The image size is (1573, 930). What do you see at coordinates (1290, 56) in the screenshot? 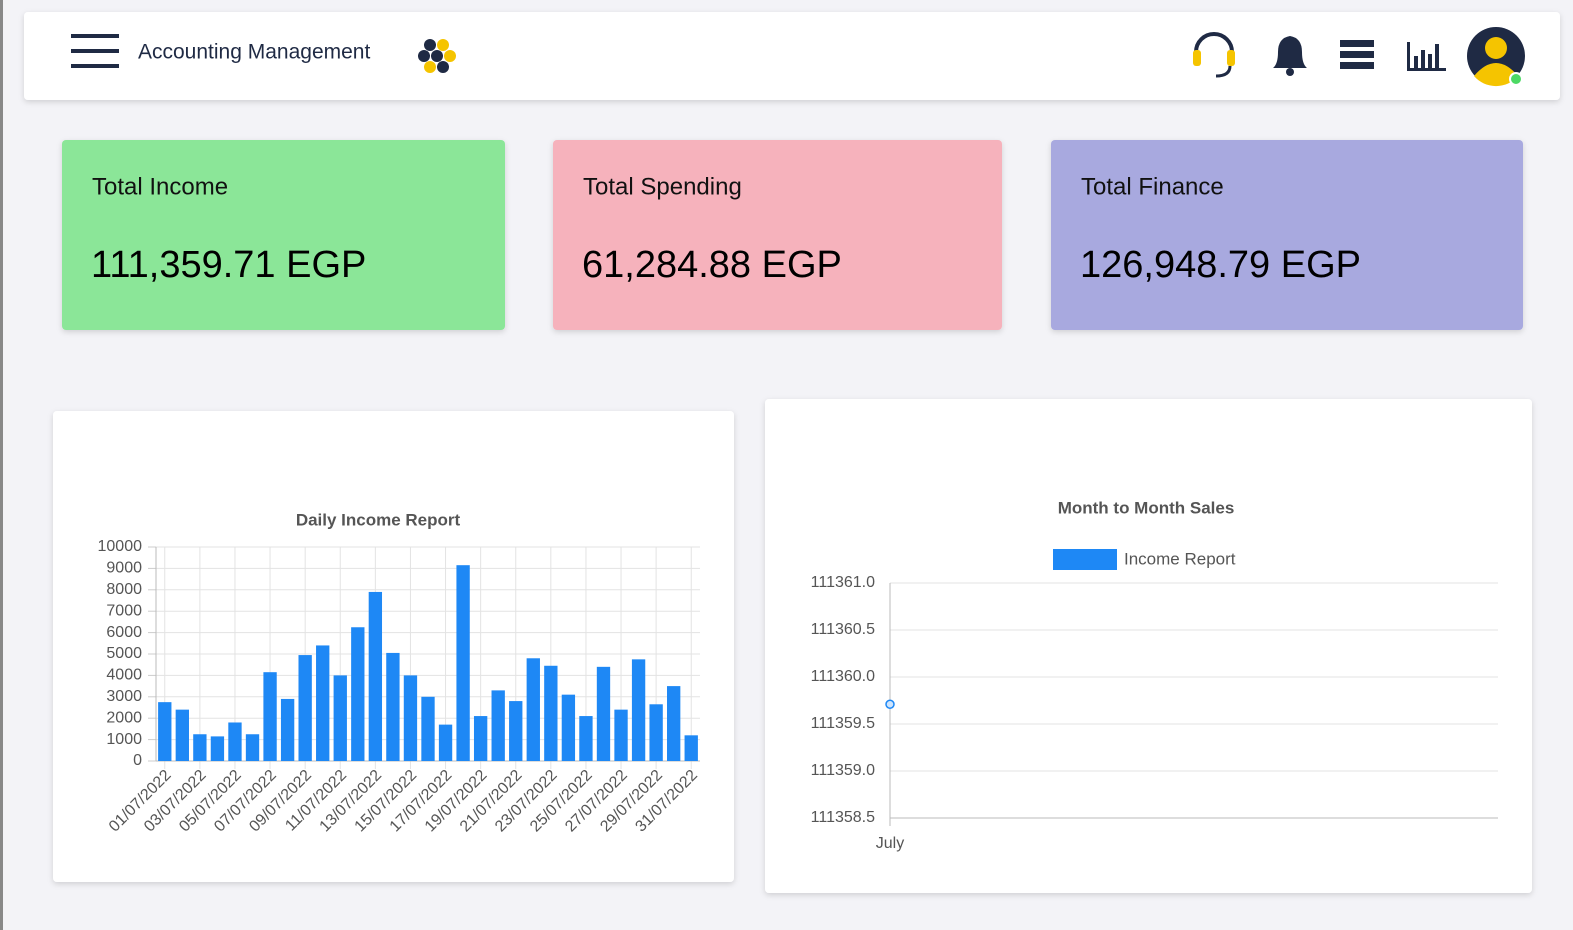
I see `notification-icon` at bounding box center [1290, 56].